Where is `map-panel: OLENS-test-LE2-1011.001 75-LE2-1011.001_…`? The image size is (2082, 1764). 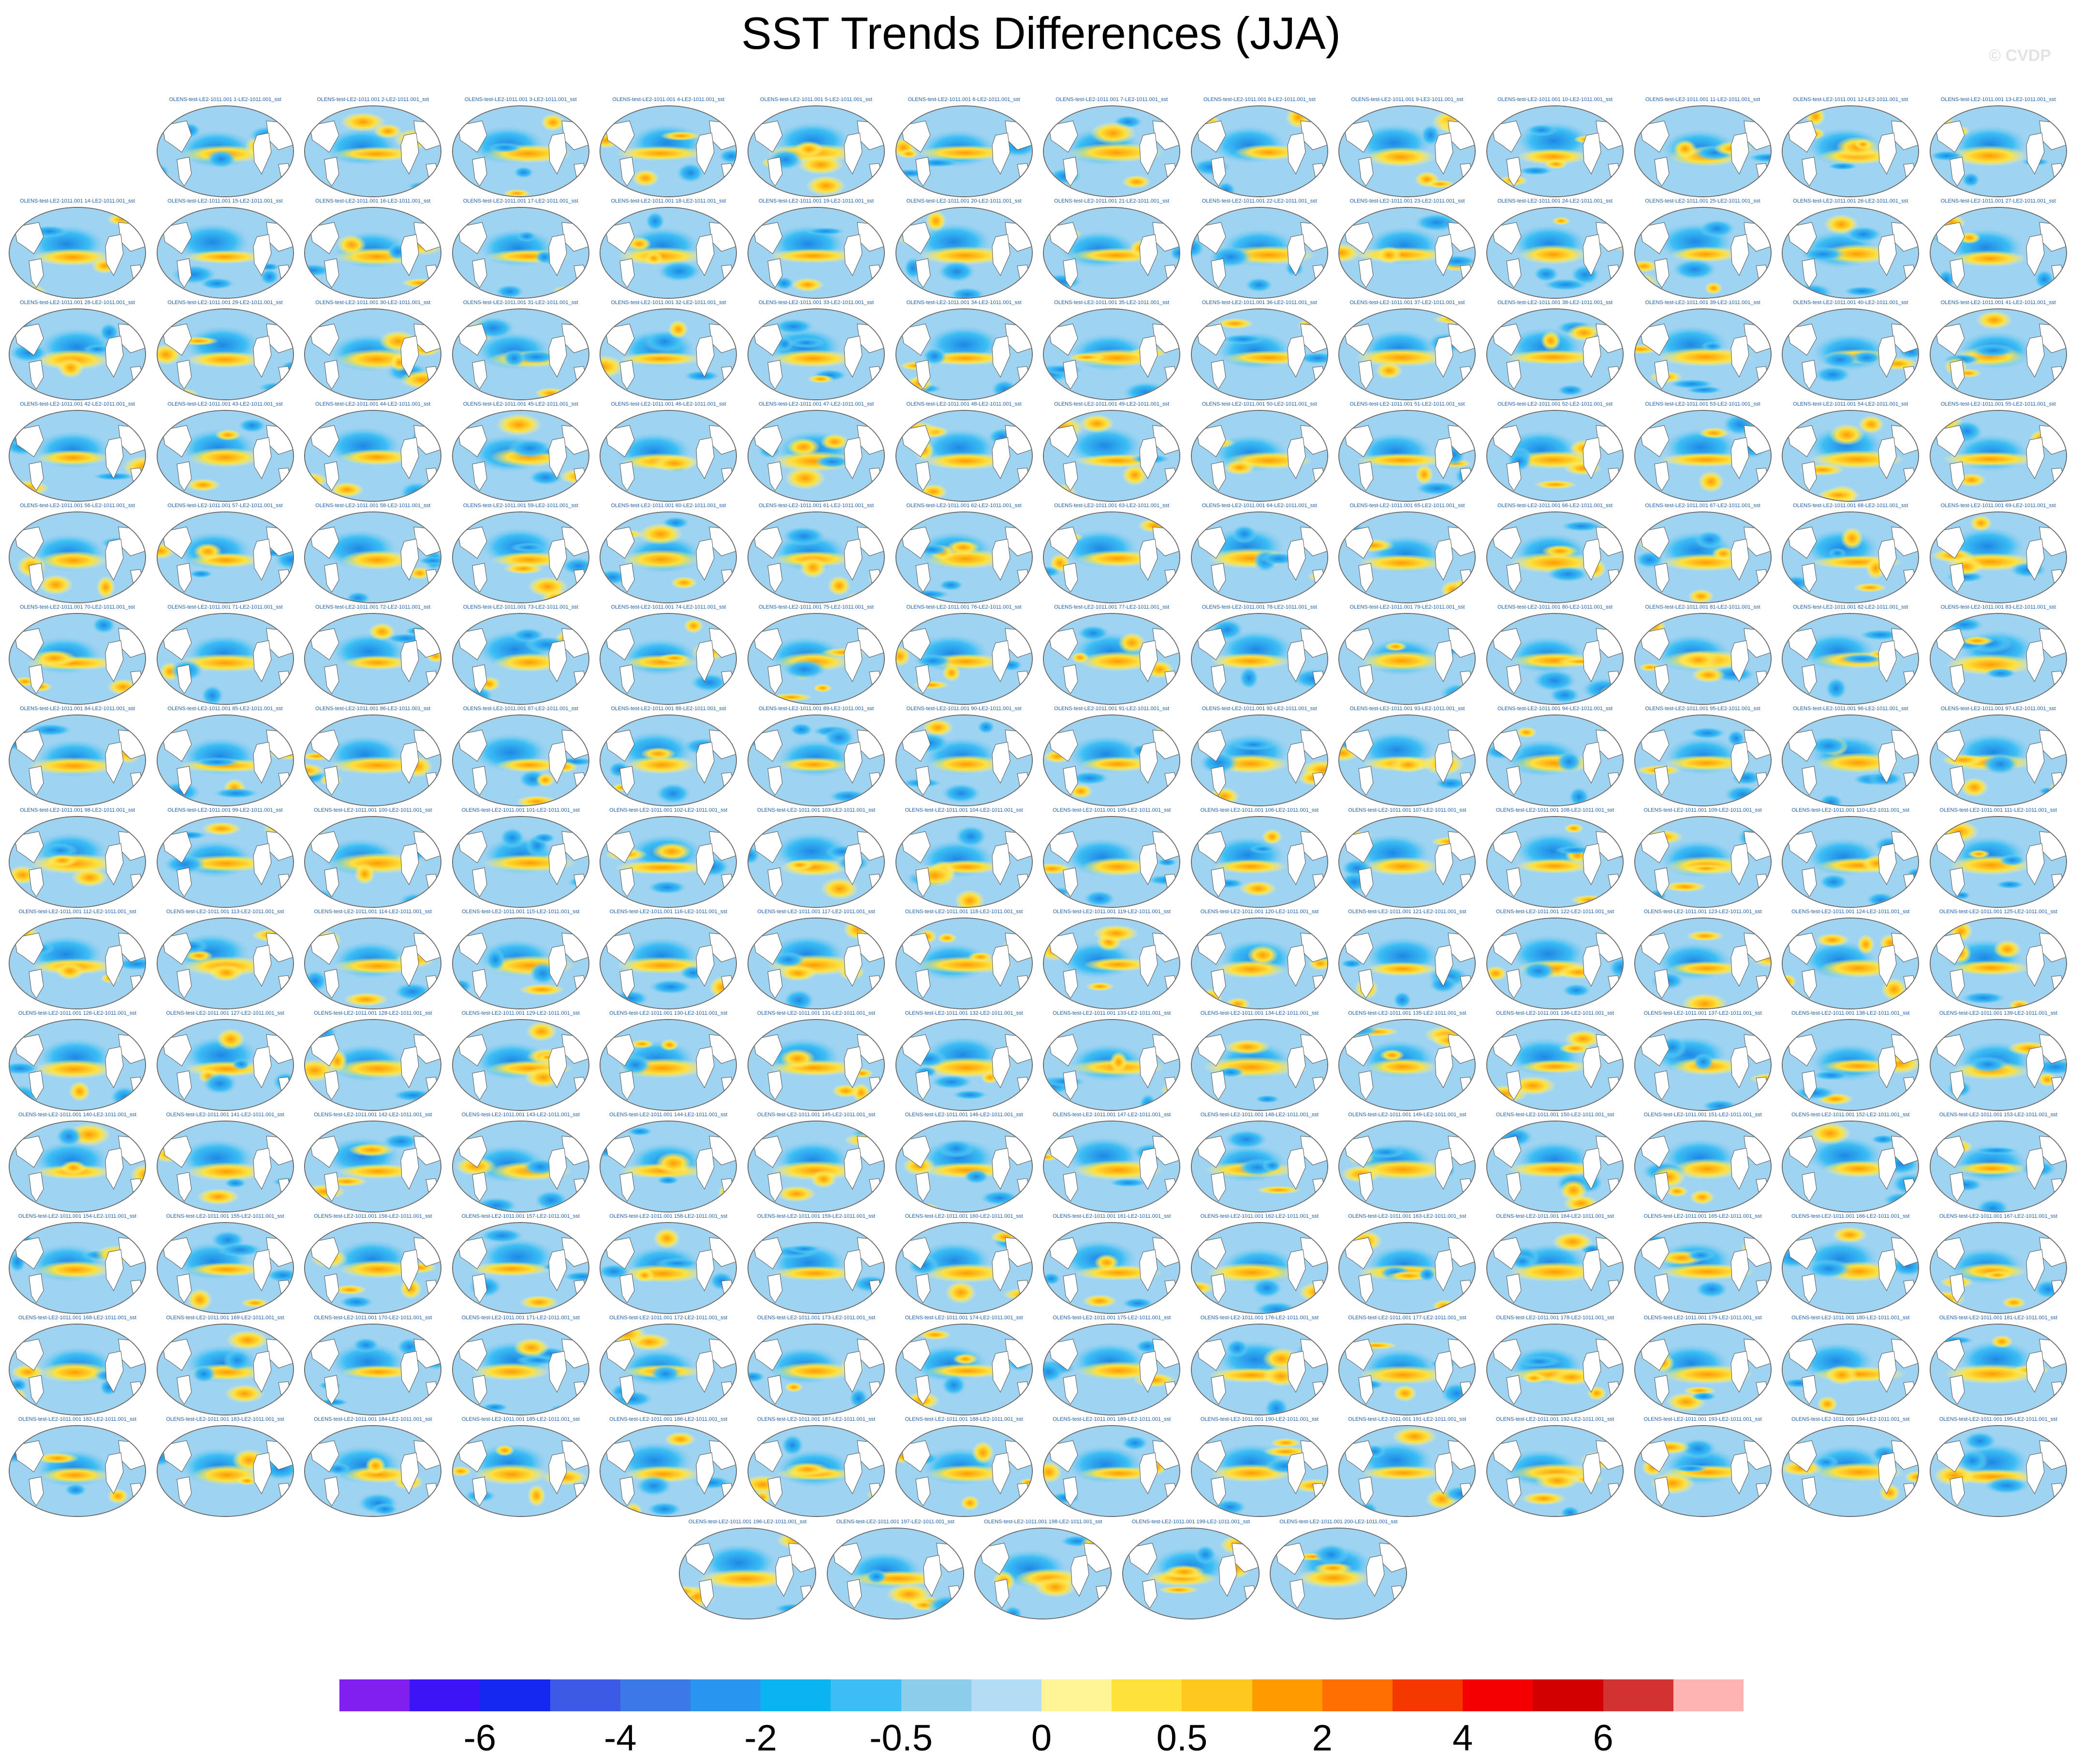 map-panel: OLENS-test-LE2-1011.001 75-LE2-1011.001_… is located at coordinates (816, 656).